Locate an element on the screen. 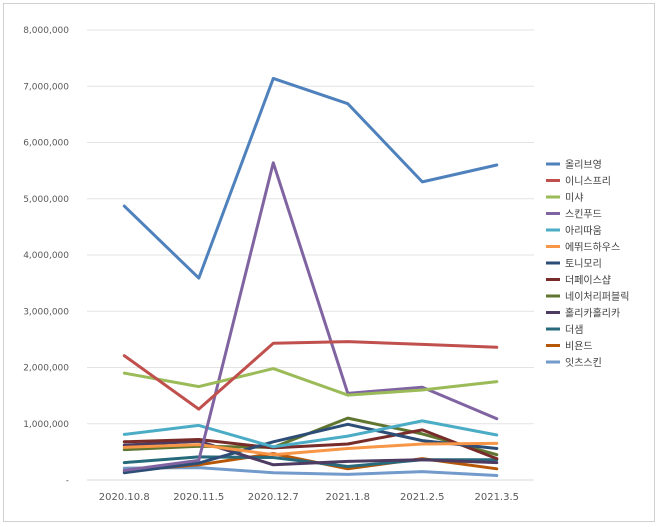 The width and height of the screenshot is (660, 527). y-tick-label: 5,000,000 is located at coordinates (46, 200).